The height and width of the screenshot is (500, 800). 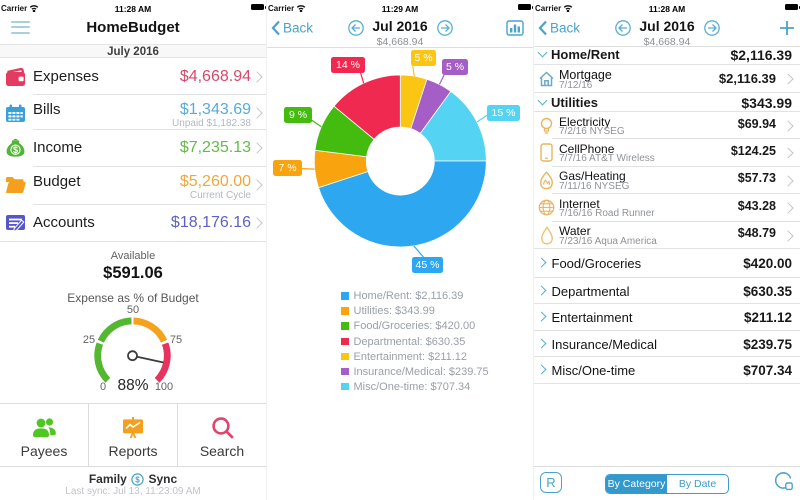 I want to click on svg-text: 50, so click(x=133, y=310).